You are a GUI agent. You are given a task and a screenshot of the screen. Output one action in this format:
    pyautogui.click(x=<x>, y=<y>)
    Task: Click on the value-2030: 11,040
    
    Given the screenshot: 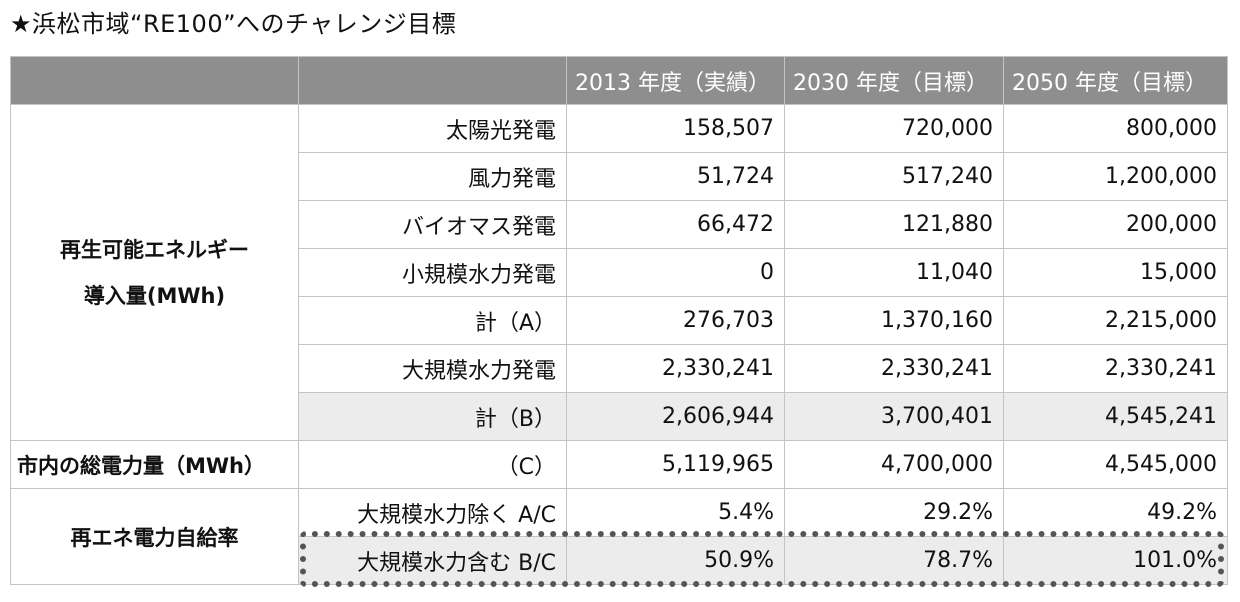 What is the action you would take?
    pyautogui.click(x=894, y=272)
    